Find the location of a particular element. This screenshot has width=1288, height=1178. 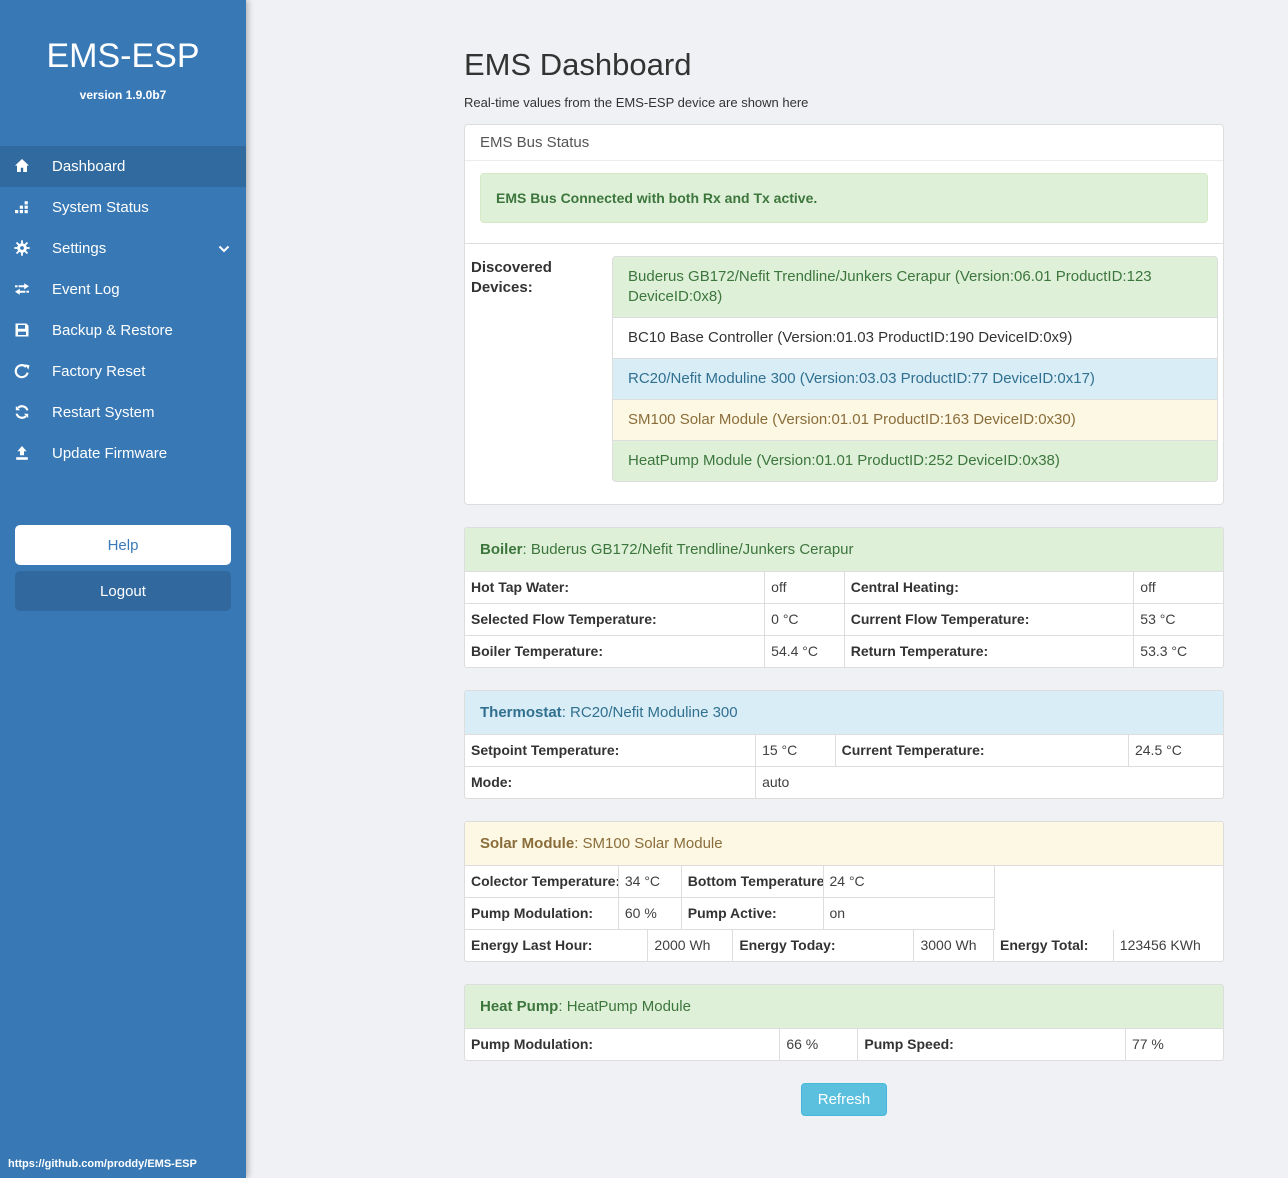

field-value: 24.5 °C is located at coordinates (1175, 751).